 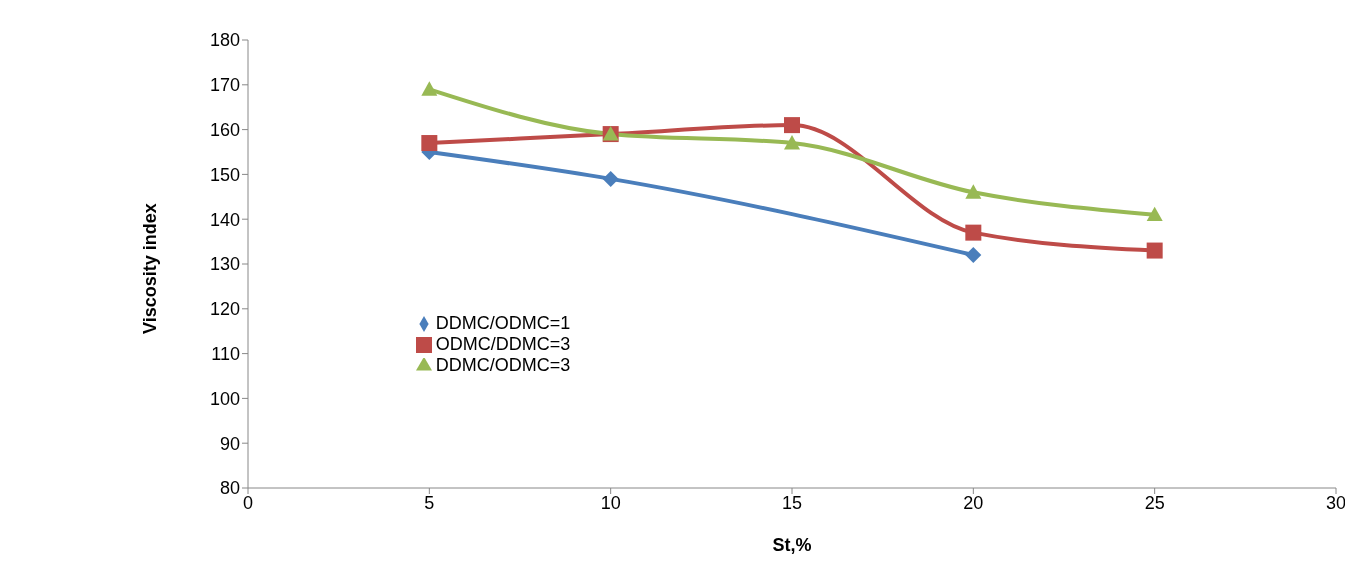 I want to click on legend-label: DDMC/ODMC=1, so click(x=503, y=323).